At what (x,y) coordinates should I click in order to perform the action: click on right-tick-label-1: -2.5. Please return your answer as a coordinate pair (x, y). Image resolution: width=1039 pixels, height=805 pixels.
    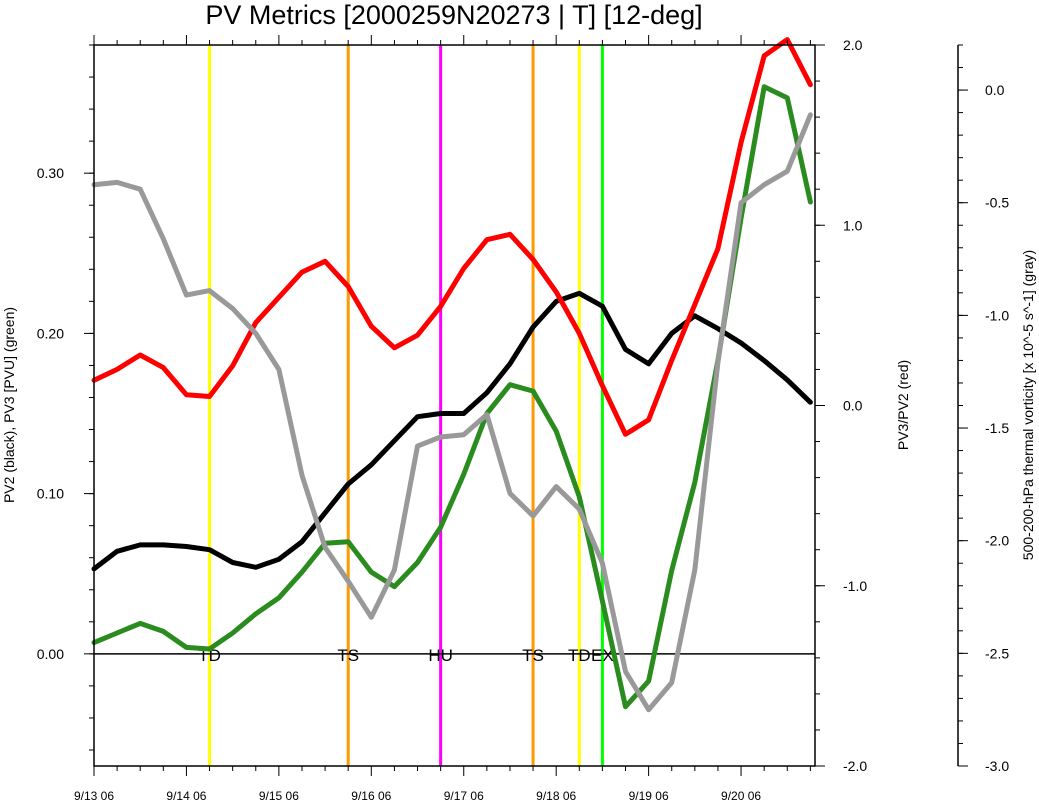
    Looking at the image, I should click on (997, 653).